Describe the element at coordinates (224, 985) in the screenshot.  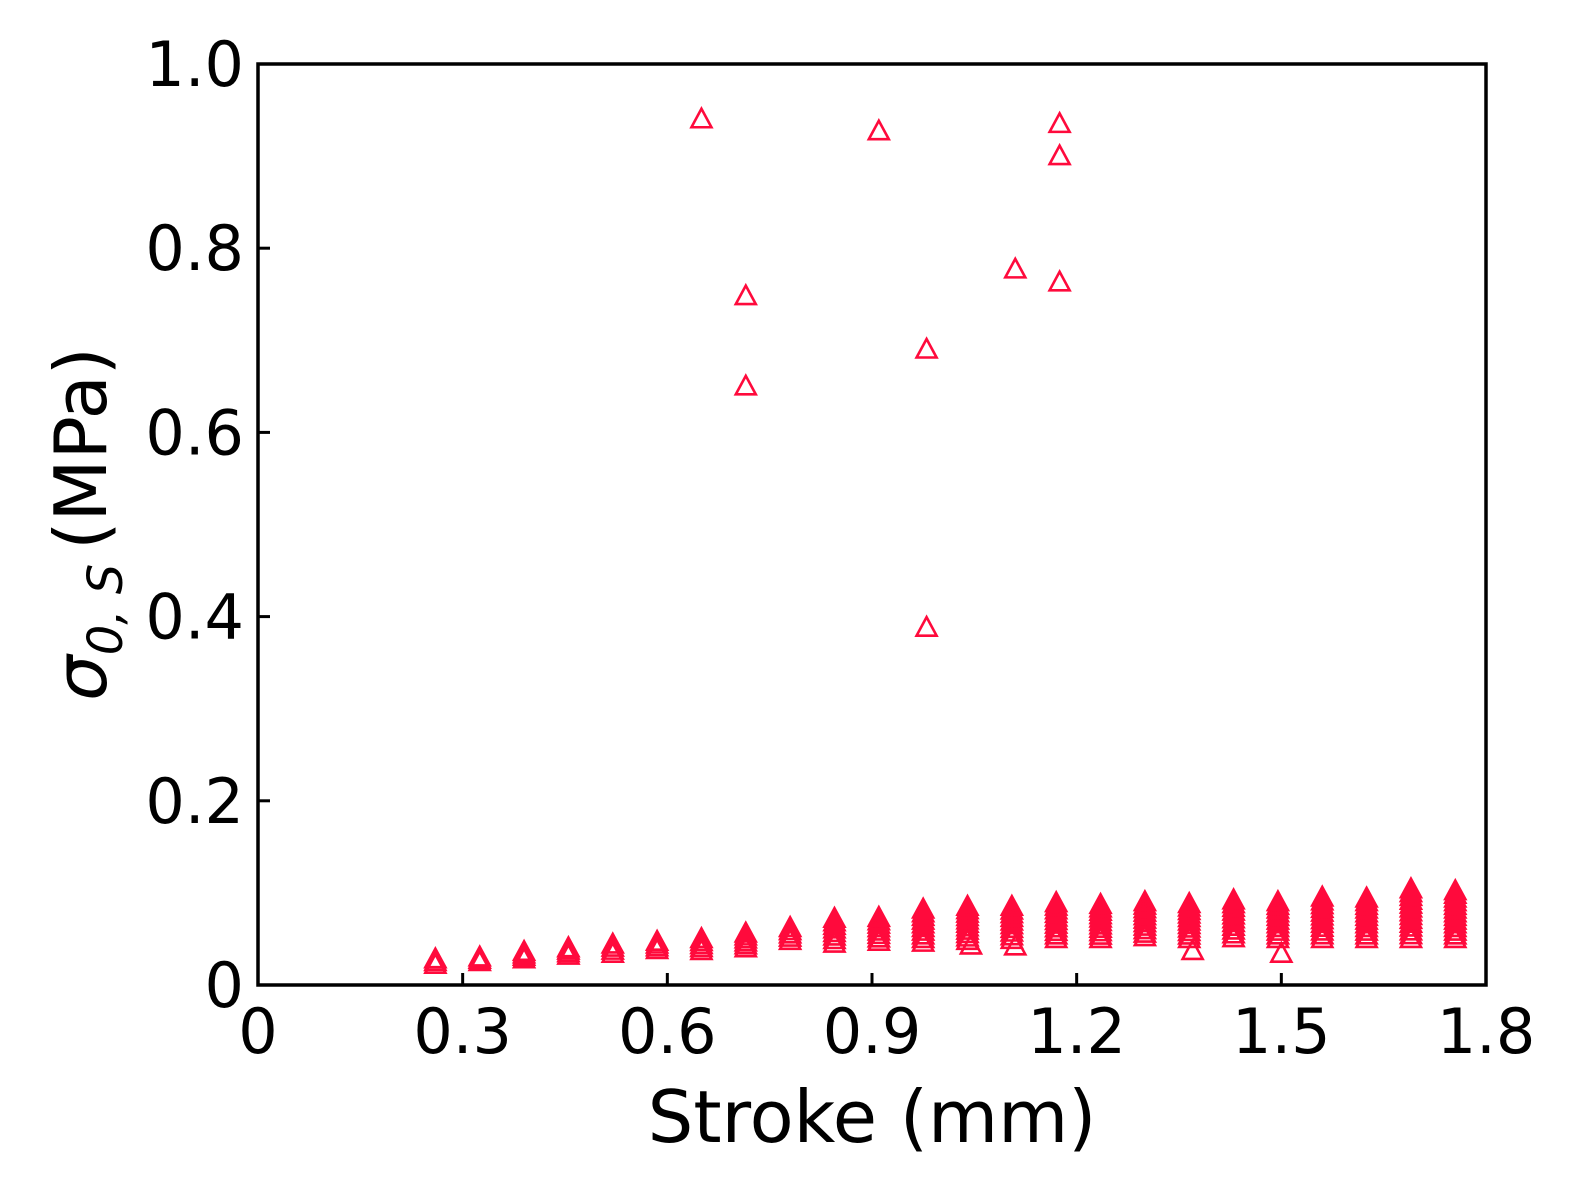
I see `y-tick-label: 0` at that location.